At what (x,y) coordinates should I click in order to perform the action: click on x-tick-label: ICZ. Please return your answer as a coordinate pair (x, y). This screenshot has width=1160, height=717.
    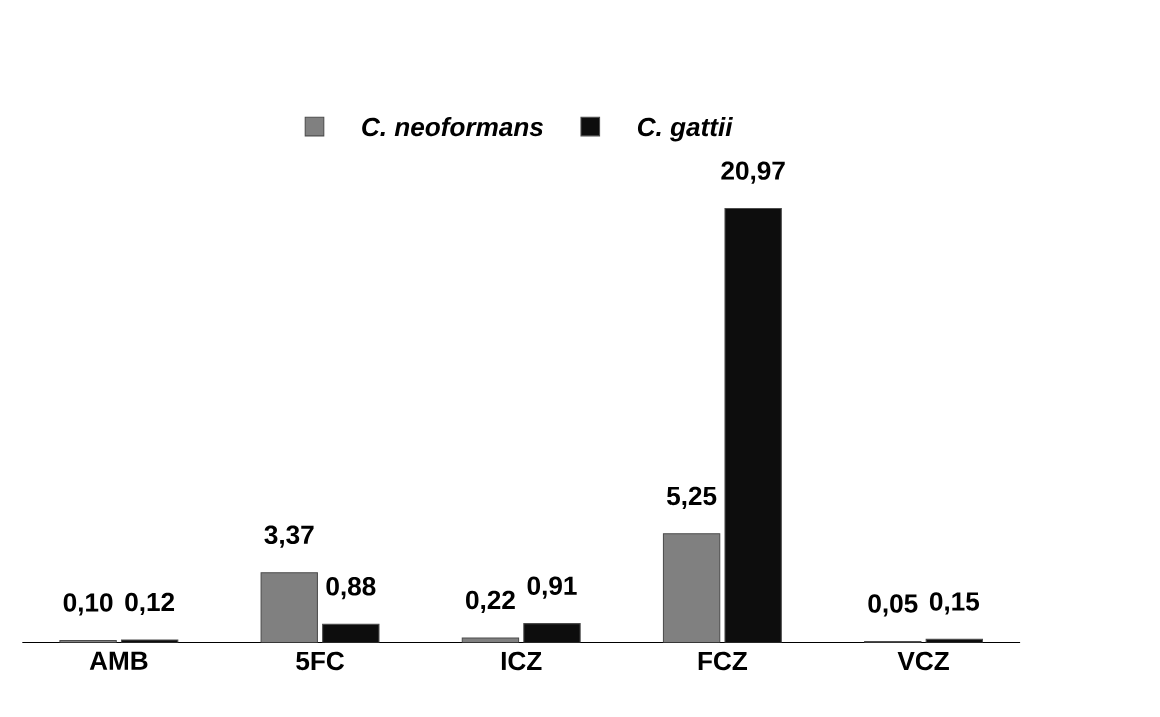
    Looking at the image, I should click on (521, 661).